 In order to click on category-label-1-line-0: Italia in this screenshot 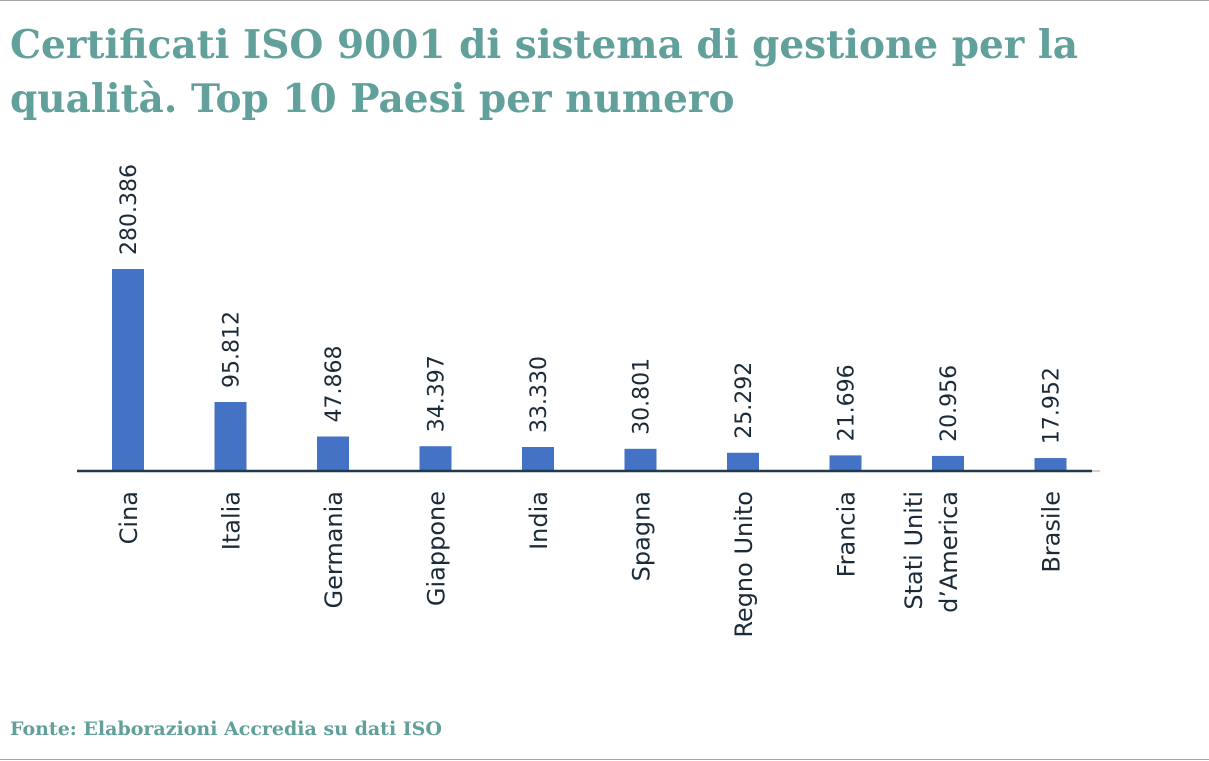, I will do `click(232, 520)`.